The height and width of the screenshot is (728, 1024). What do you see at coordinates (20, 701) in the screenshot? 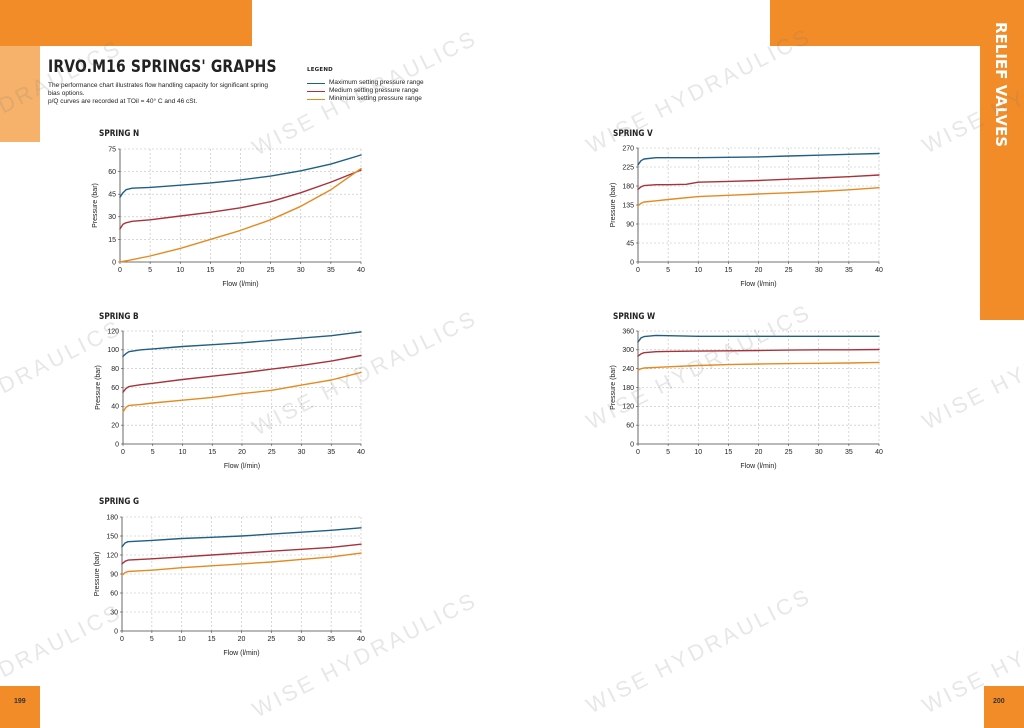
I see `left-page-number: 199` at bounding box center [20, 701].